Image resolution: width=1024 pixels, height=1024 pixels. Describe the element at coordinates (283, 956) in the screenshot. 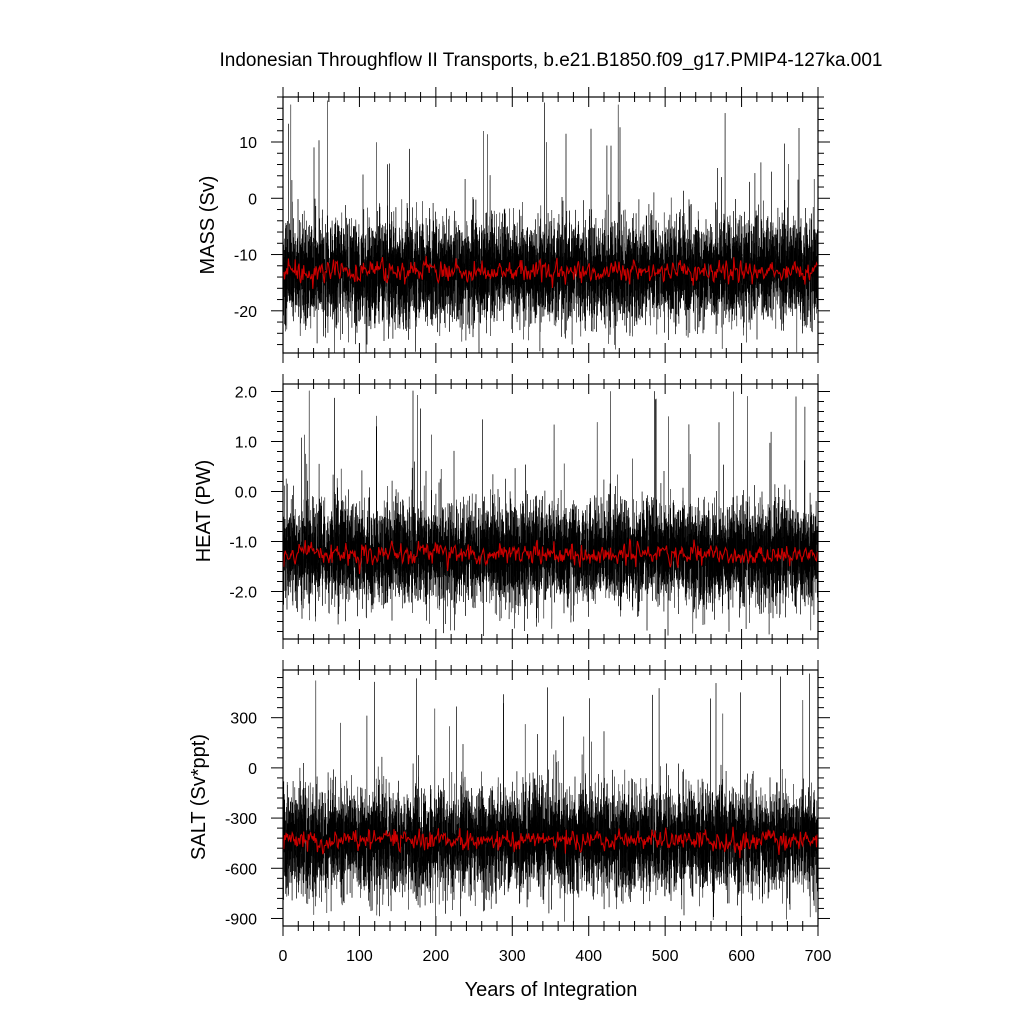

I see `x-tick-label: 0` at that location.